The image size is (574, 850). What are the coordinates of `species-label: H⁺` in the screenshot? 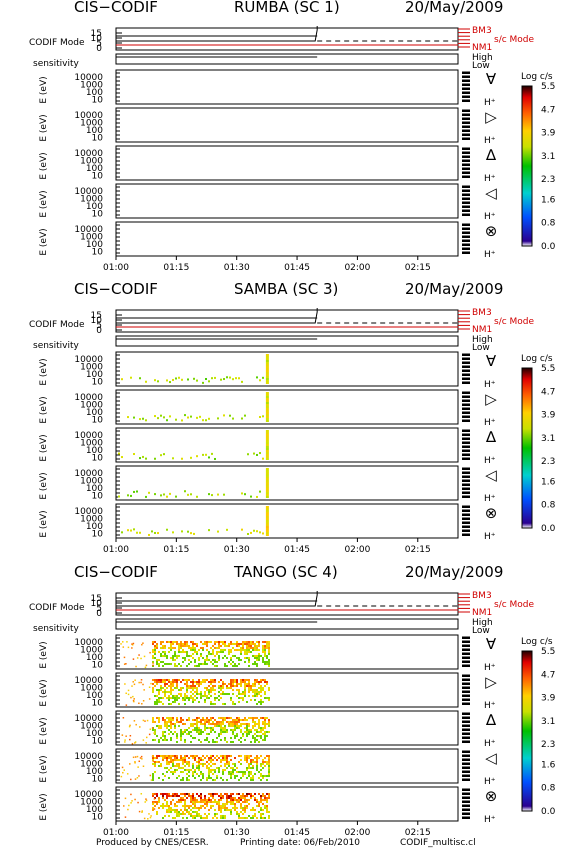 It's located at (490, 461).